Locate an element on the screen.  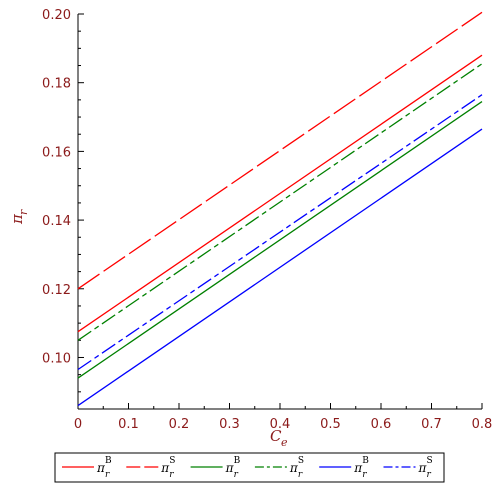
y-axis-title-main: π is located at coordinates (17, 219).